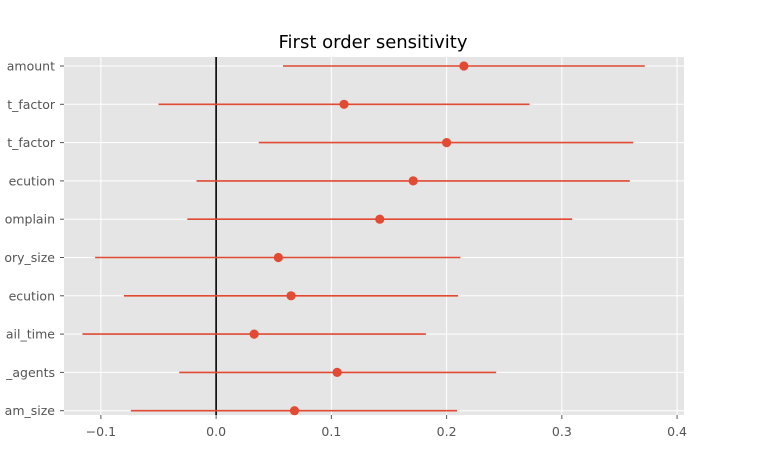 The height and width of the screenshot is (468, 760). Describe the element at coordinates (386, 427) in the screenshot. I see `x-axis: −0.1 0.0 0.1 0.2 0.3 0.4` at that location.